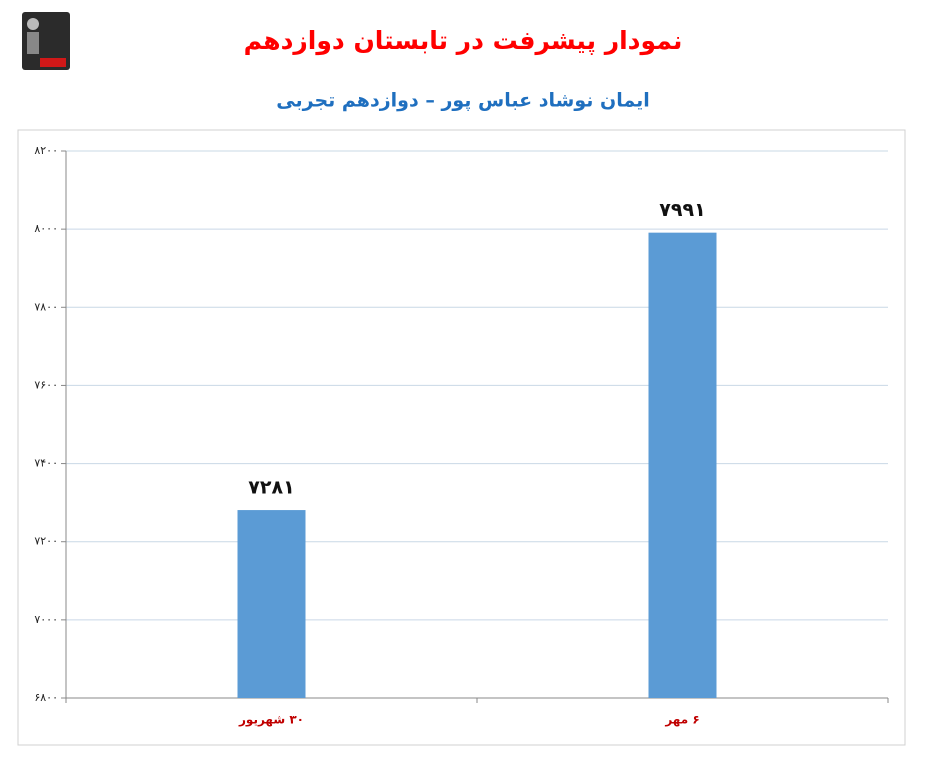 The height and width of the screenshot is (761, 927). What do you see at coordinates (46, 306) in the screenshot?
I see `y-tick-label: ۷۸۰۰` at bounding box center [46, 306].